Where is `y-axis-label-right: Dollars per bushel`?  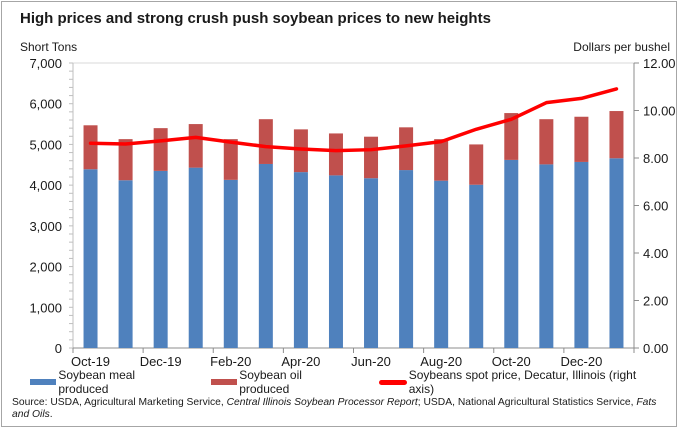
y-axis-label-right: Dollars per bushel is located at coordinates (621, 47).